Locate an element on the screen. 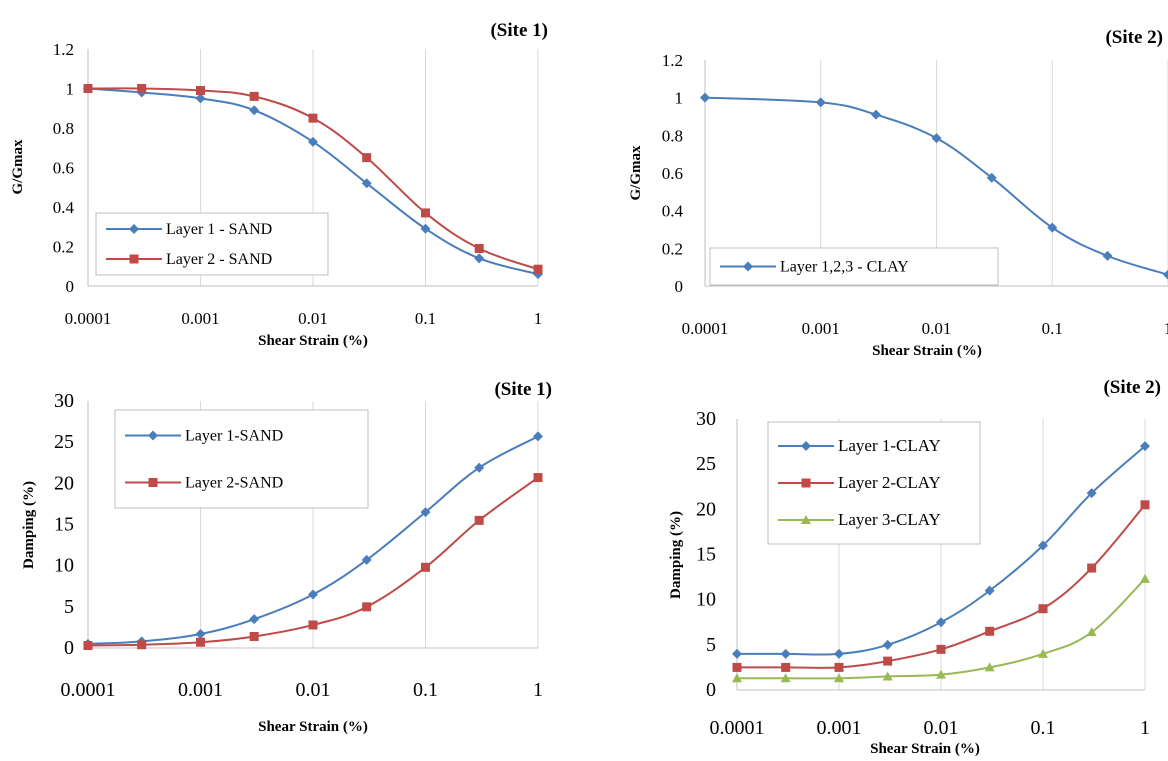 The image size is (1168, 761). legend: Layer 1 - SAND Layer 2 - SAND is located at coordinates (212, 244).